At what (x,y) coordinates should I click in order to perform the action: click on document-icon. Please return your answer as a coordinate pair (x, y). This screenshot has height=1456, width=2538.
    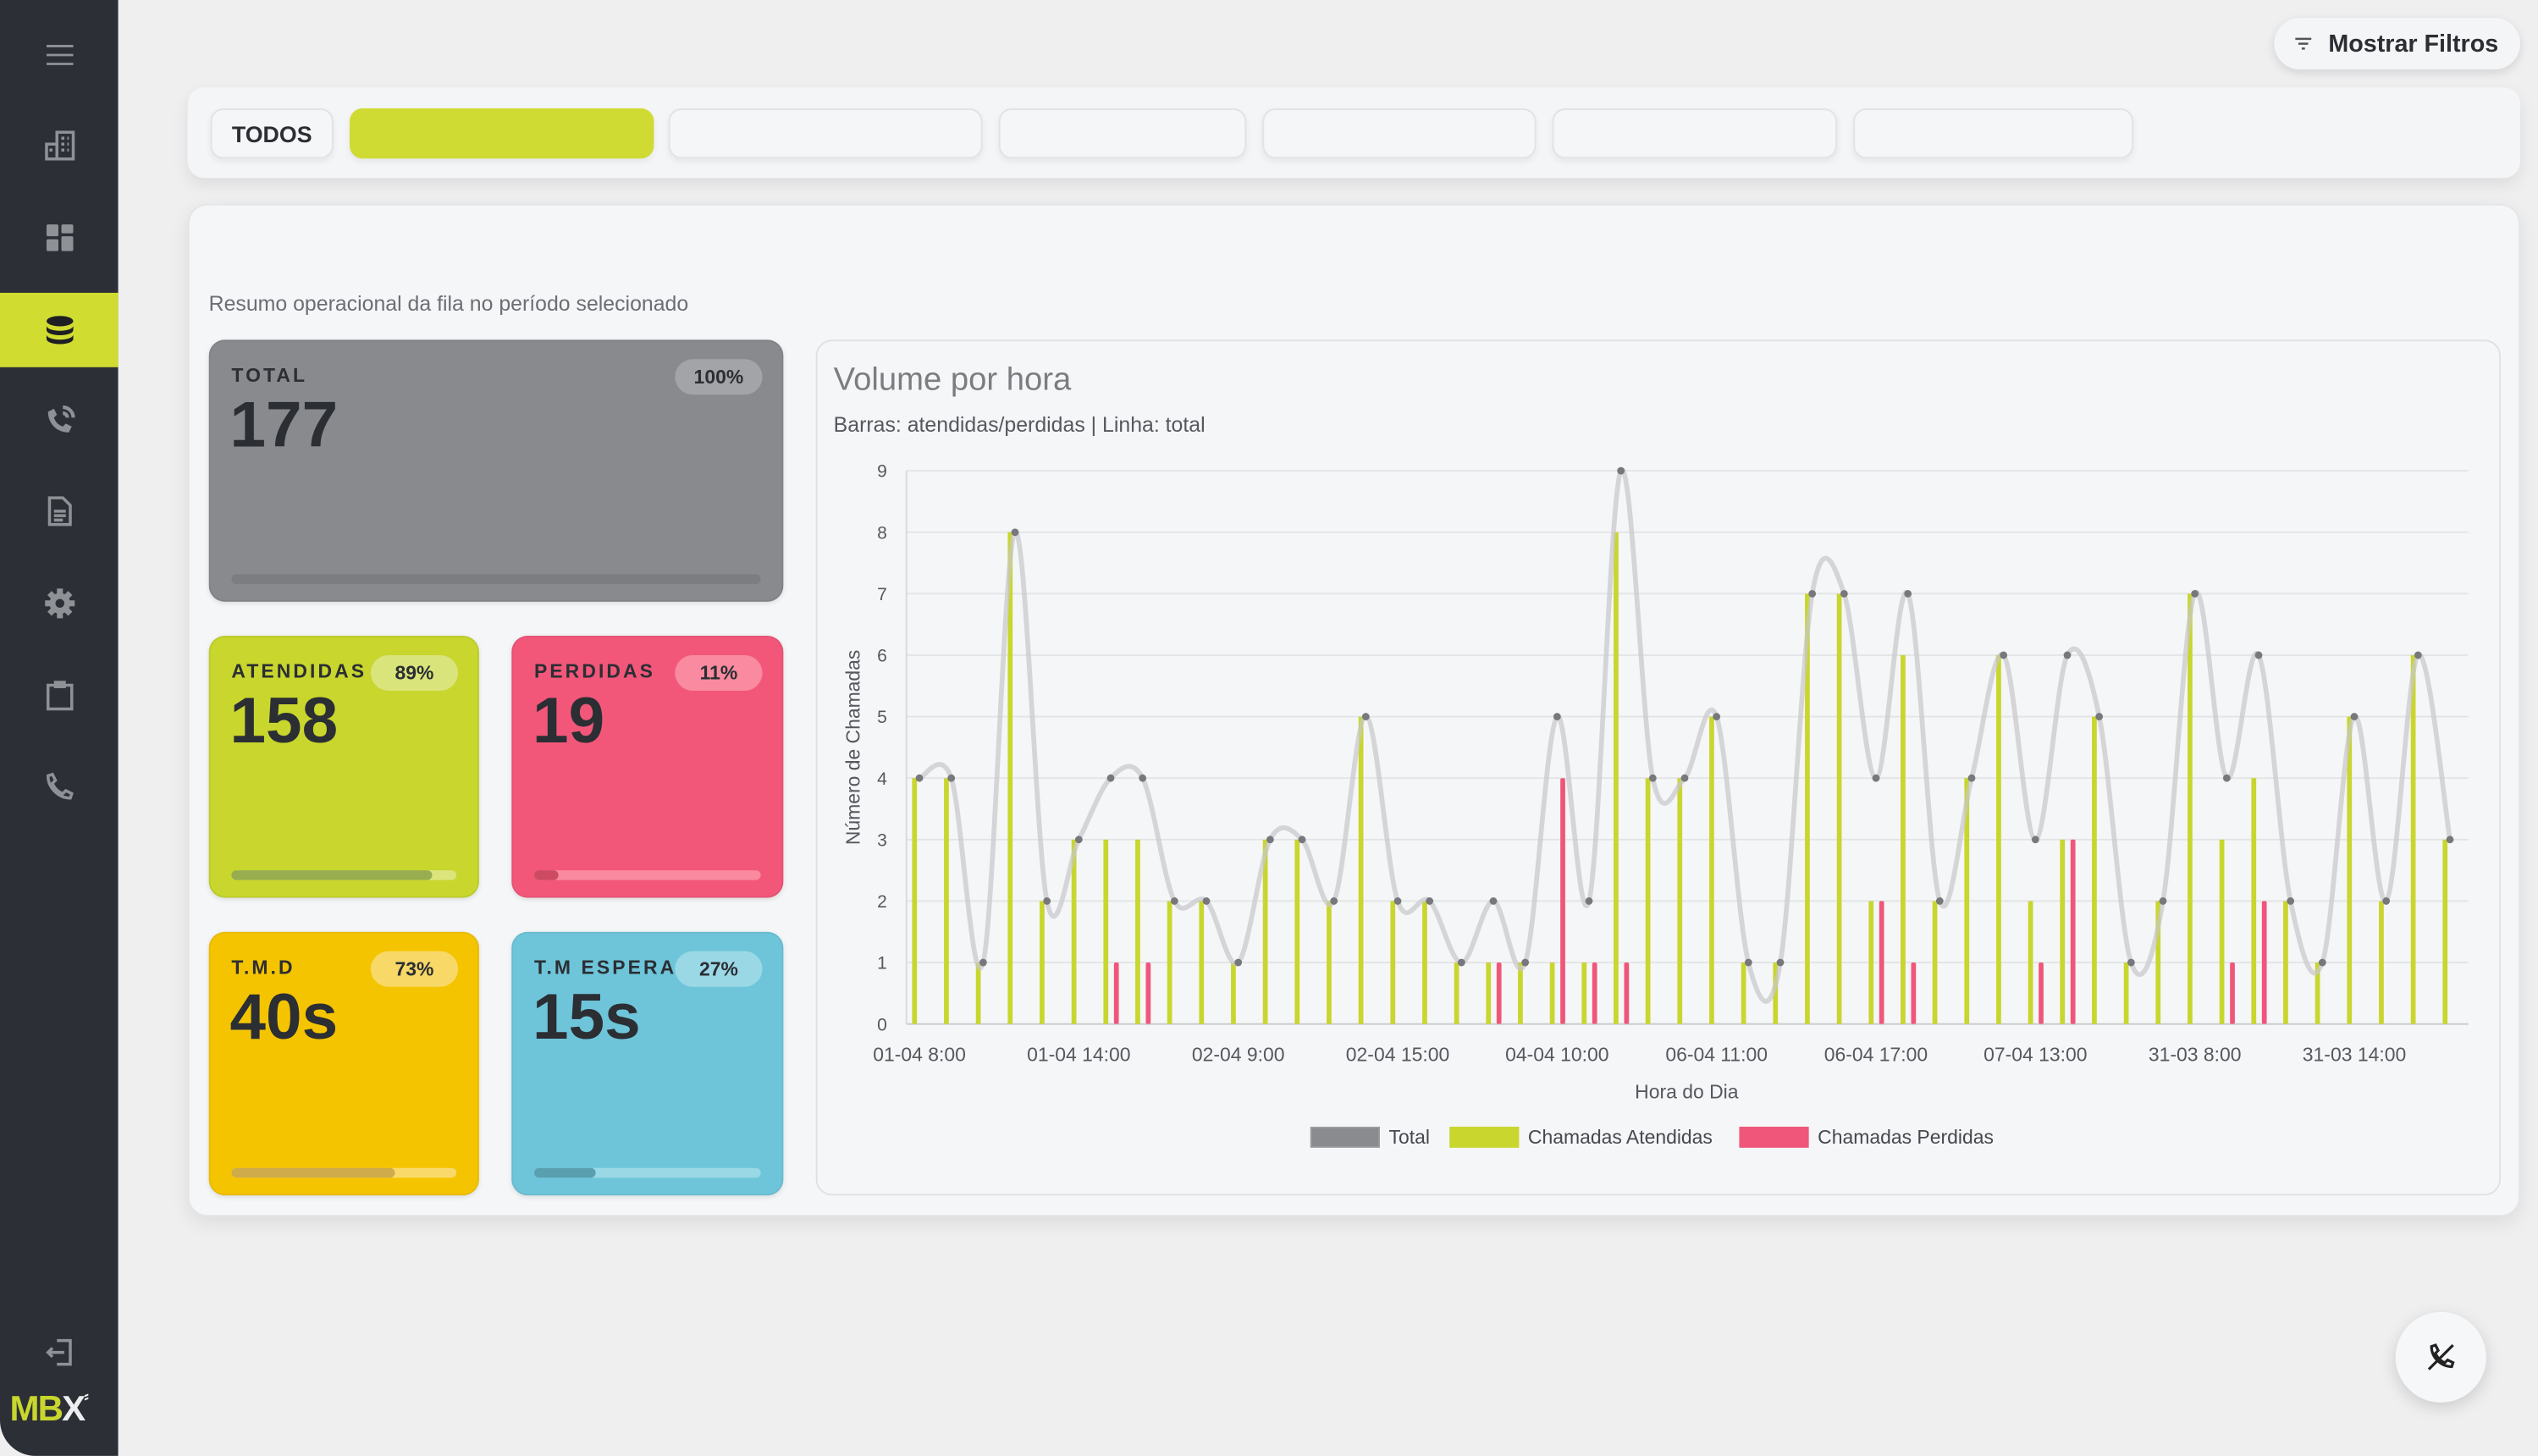
    Looking at the image, I should click on (59, 511).